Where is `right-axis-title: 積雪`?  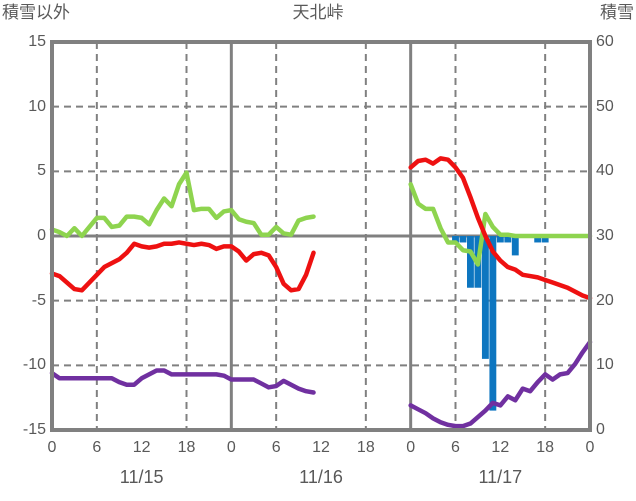
right-axis-title: 積雪 is located at coordinates (617, 12).